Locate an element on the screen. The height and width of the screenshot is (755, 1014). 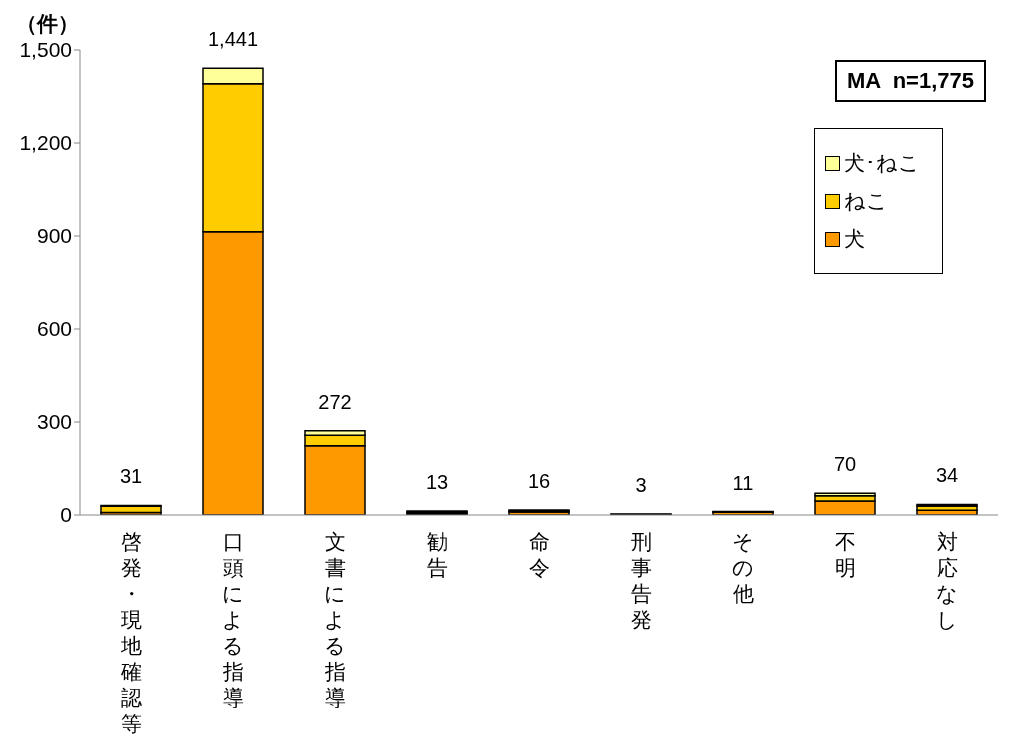
x-tick-label: 文書による指導 is located at coordinates (334, 619).